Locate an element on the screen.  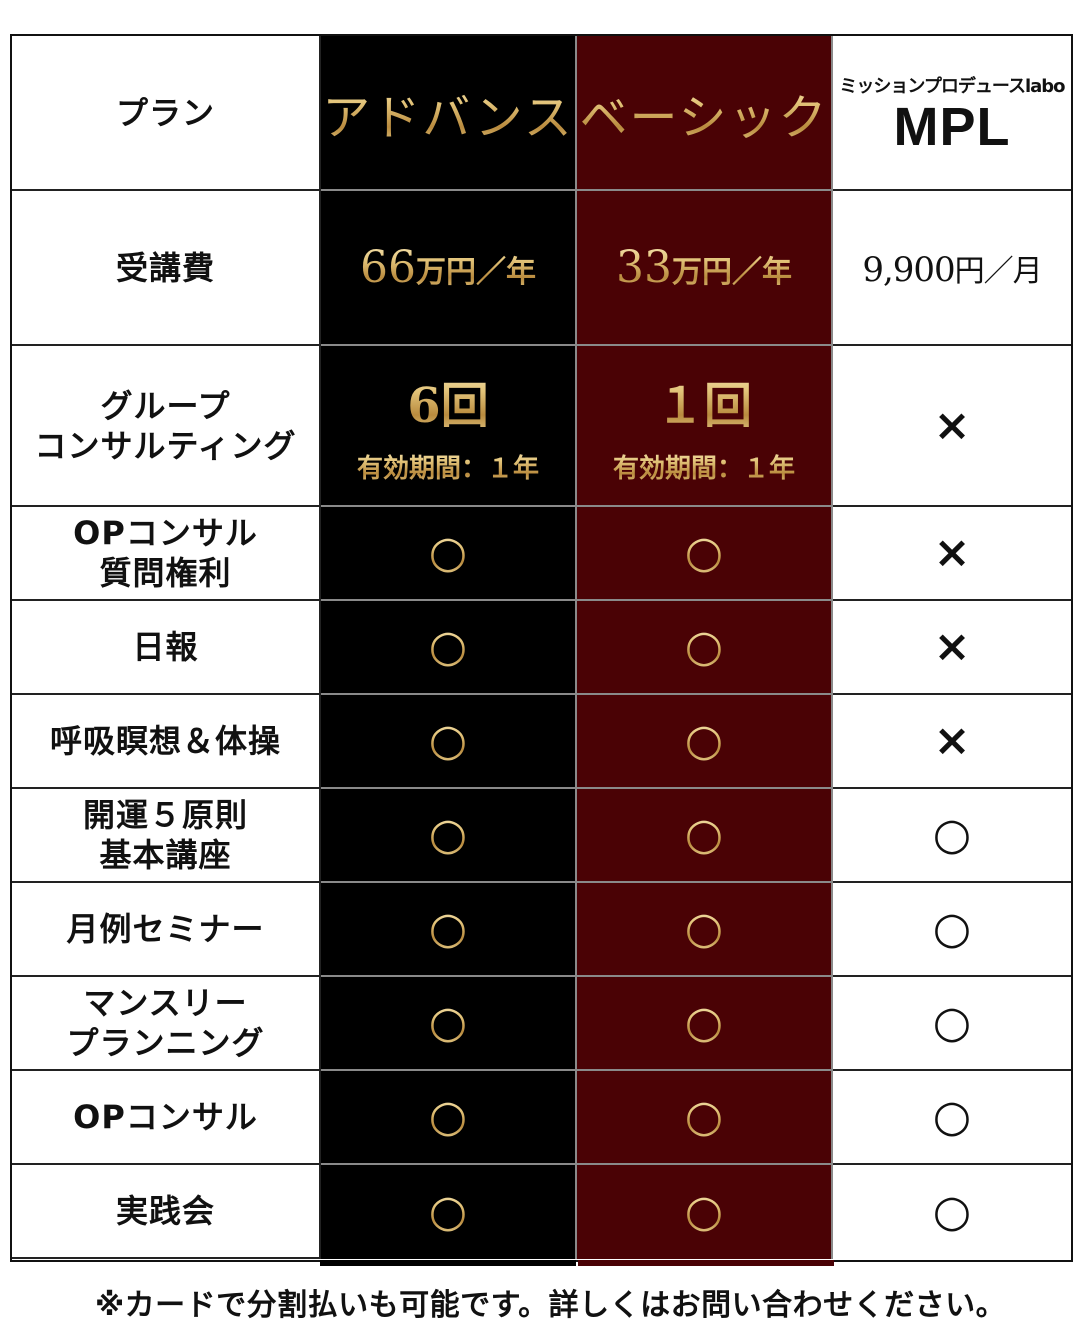
footnote: ※カードで分割払いも可能です。詳しくはお問い合わせください。 is located at coordinates (551, 1305).